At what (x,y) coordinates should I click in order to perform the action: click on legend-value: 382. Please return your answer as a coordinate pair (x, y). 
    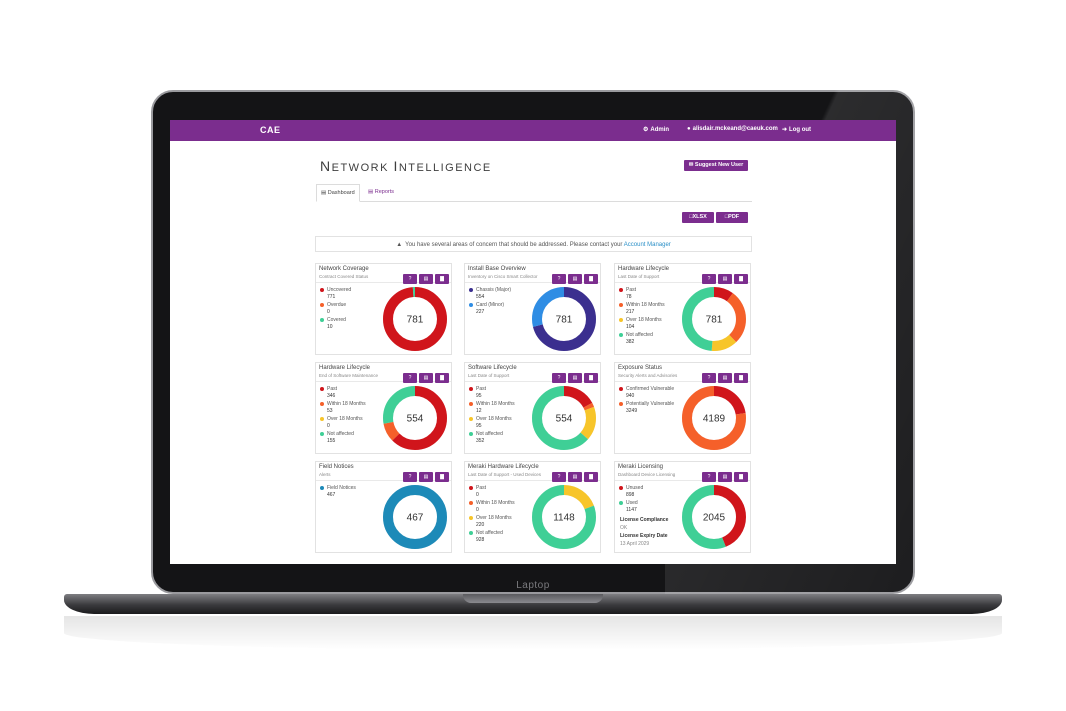
    Looking at the image, I should click on (630, 342).